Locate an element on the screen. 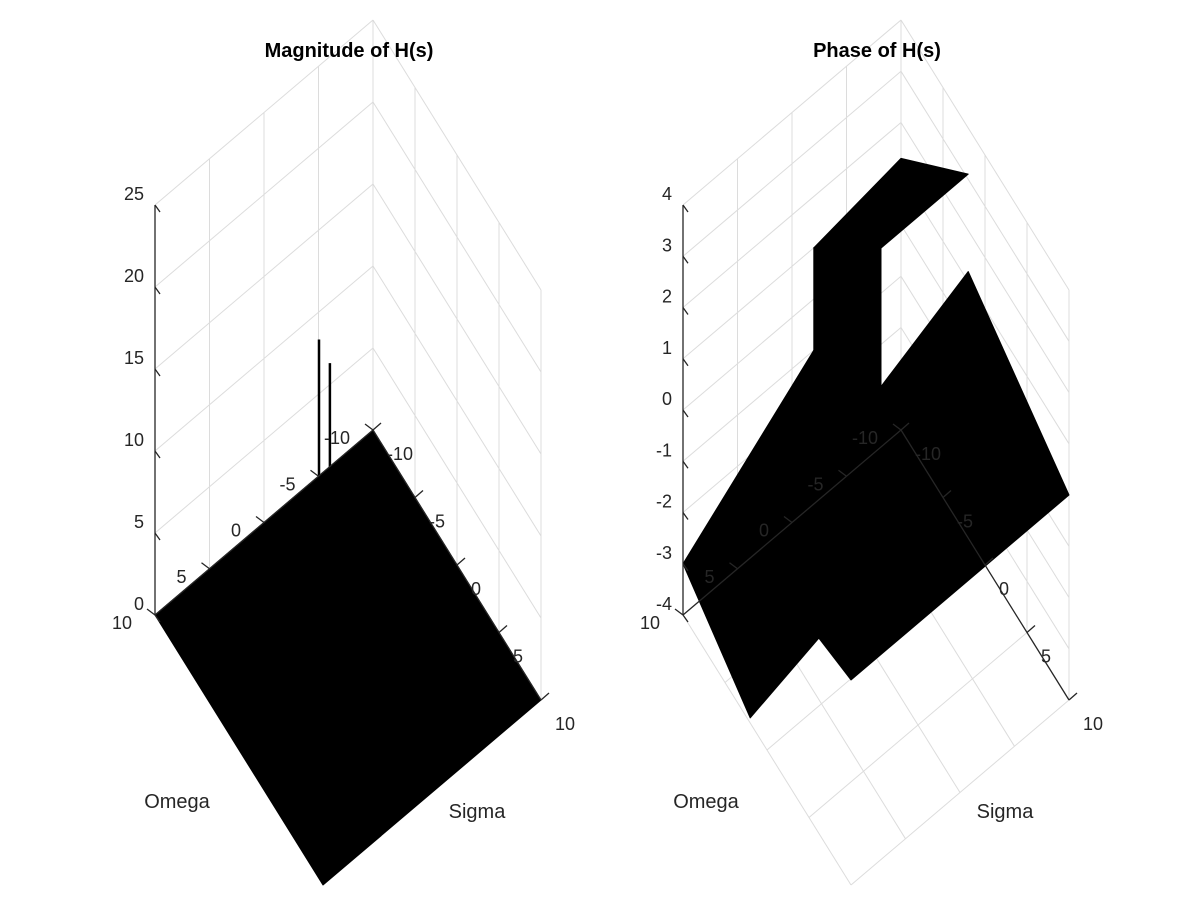  z-tick-label: 5 is located at coordinates (139, 522).